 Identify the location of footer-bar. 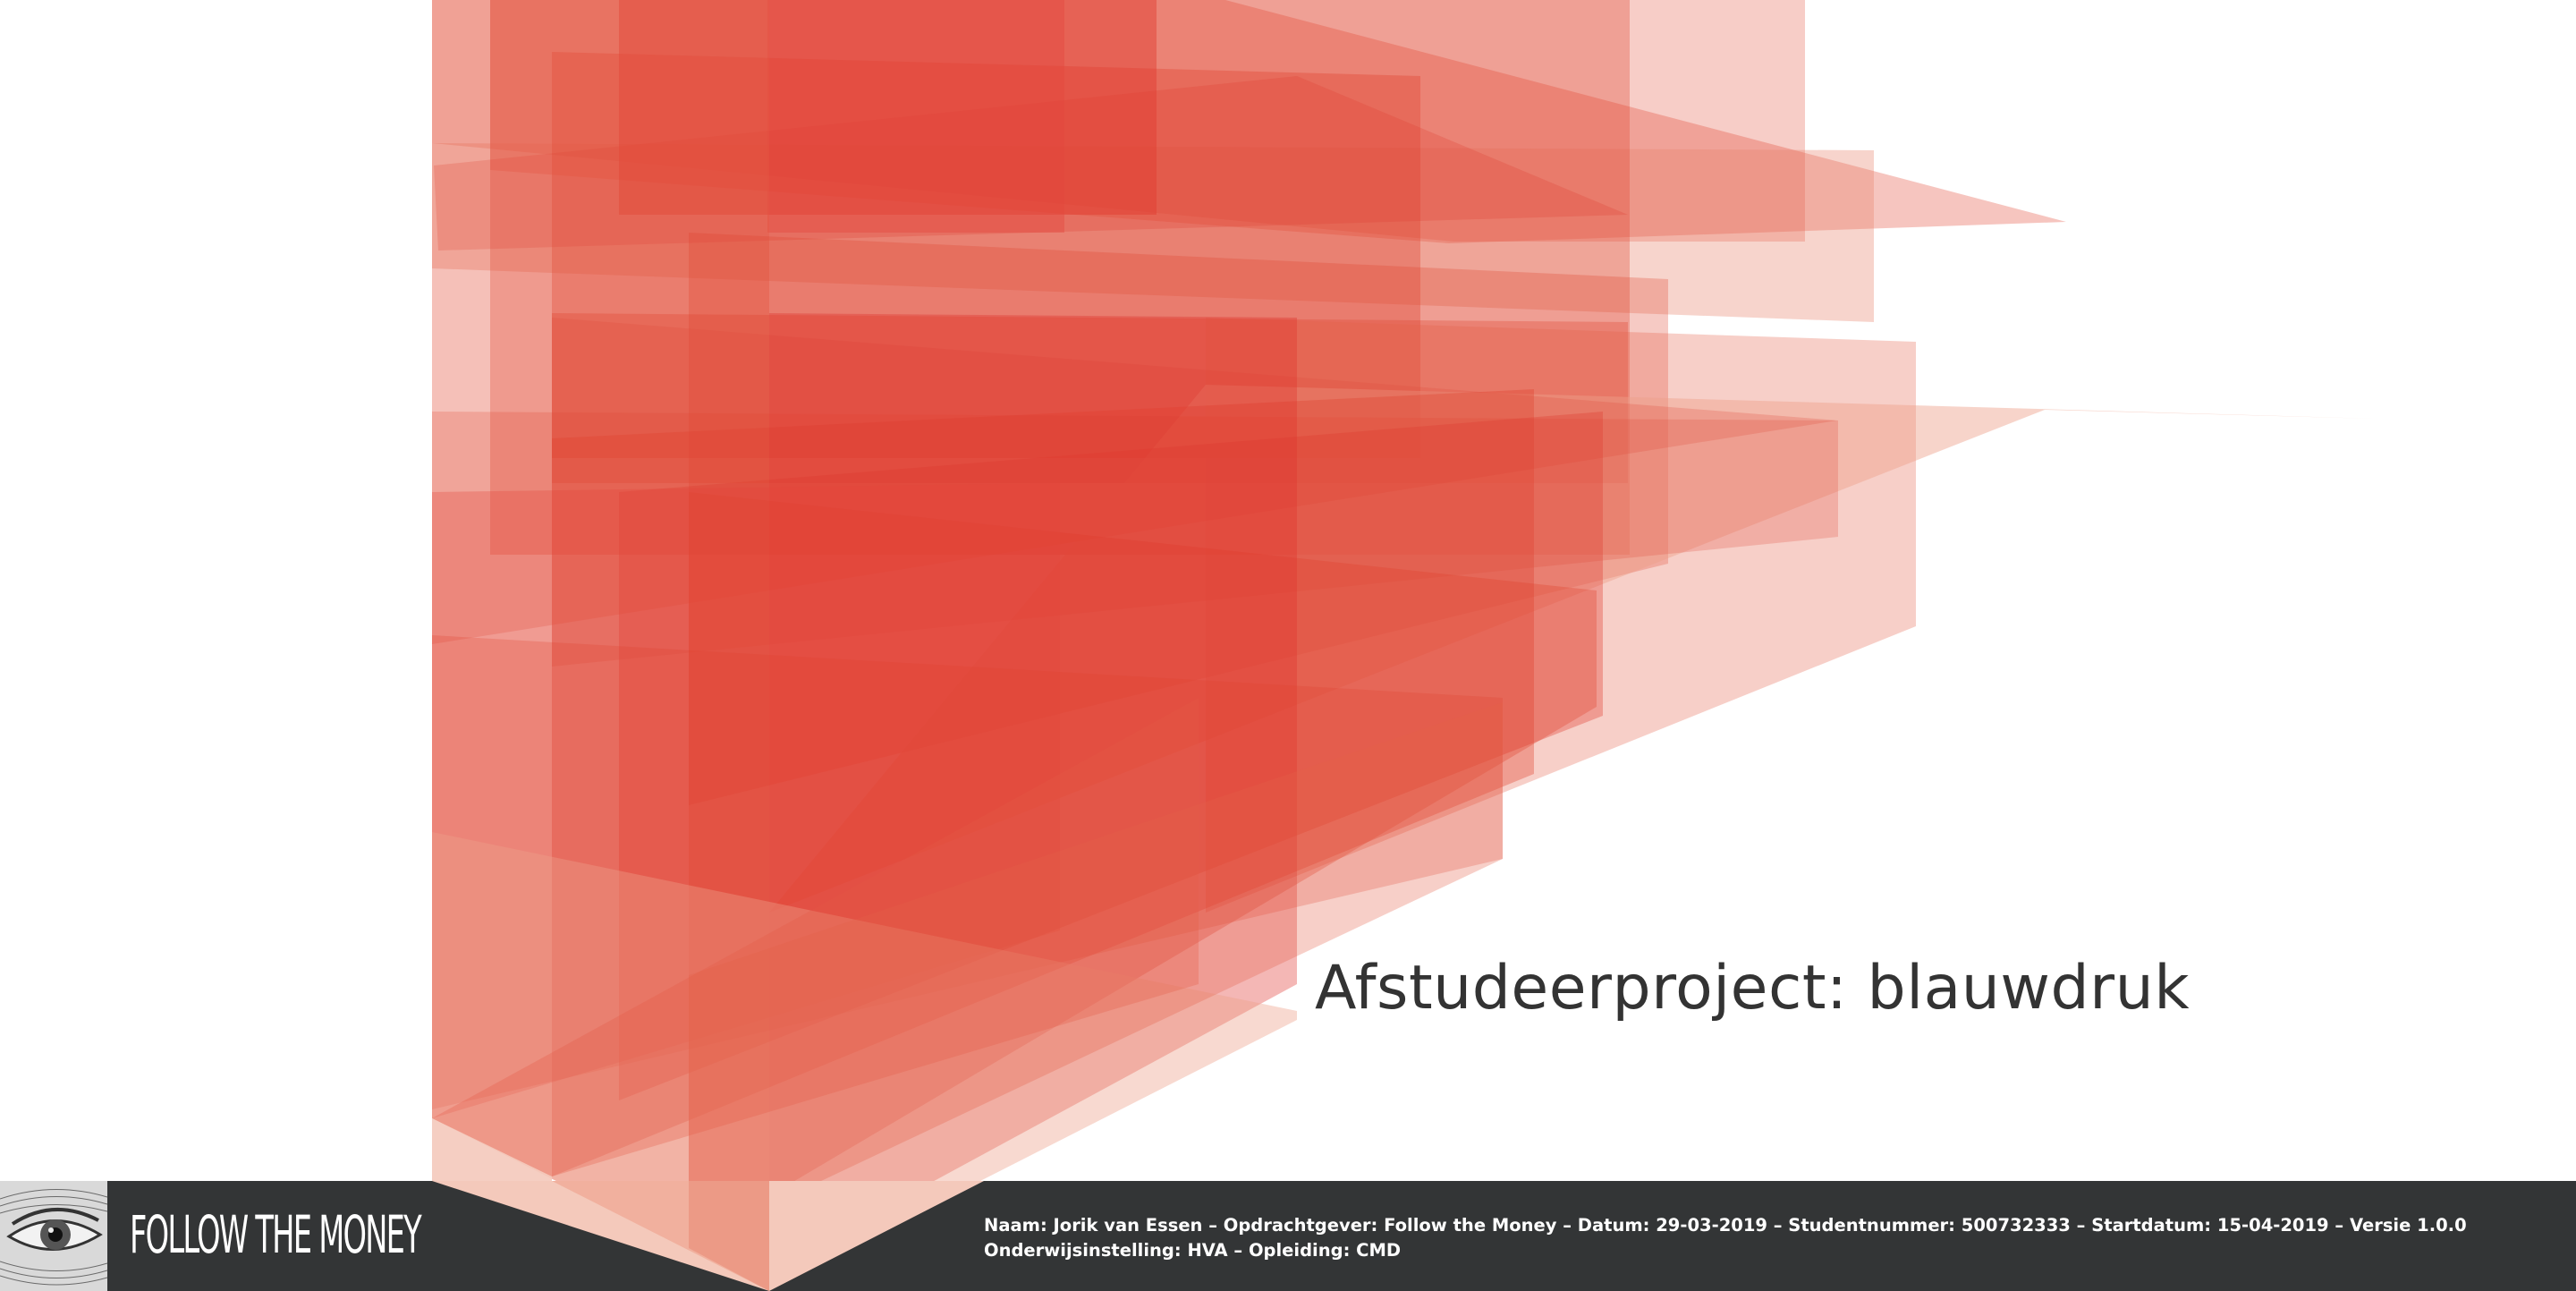
(1288, 1236).